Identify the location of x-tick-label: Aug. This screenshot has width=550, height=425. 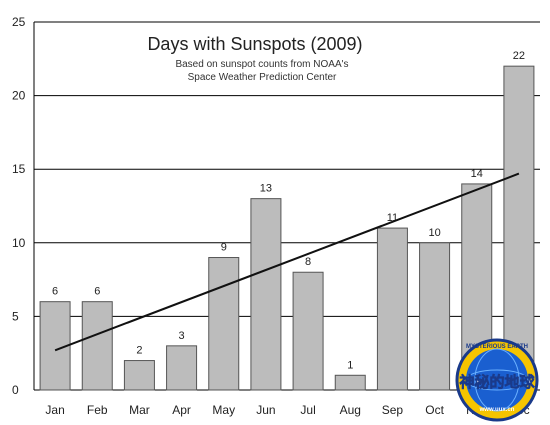
(350, 410).